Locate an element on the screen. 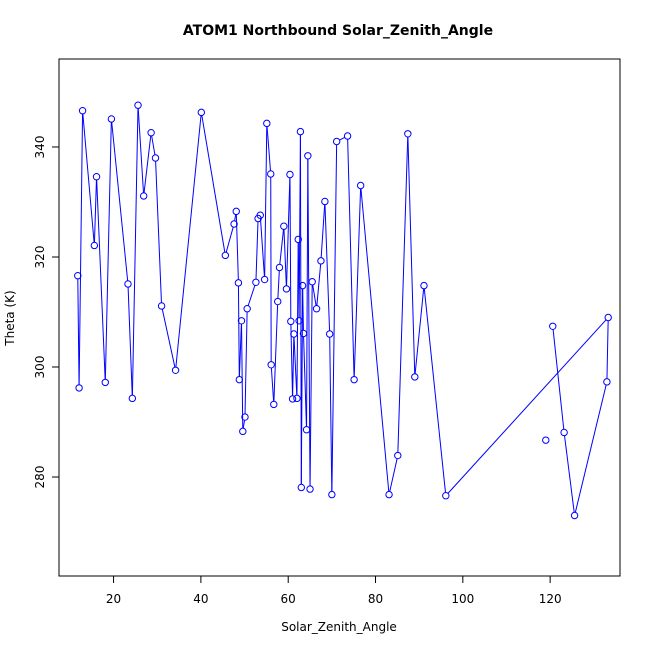 The width and height of the screenshot is (650, 650). y-axis: 280 300 320 340 is located at coordinates (46, 312).